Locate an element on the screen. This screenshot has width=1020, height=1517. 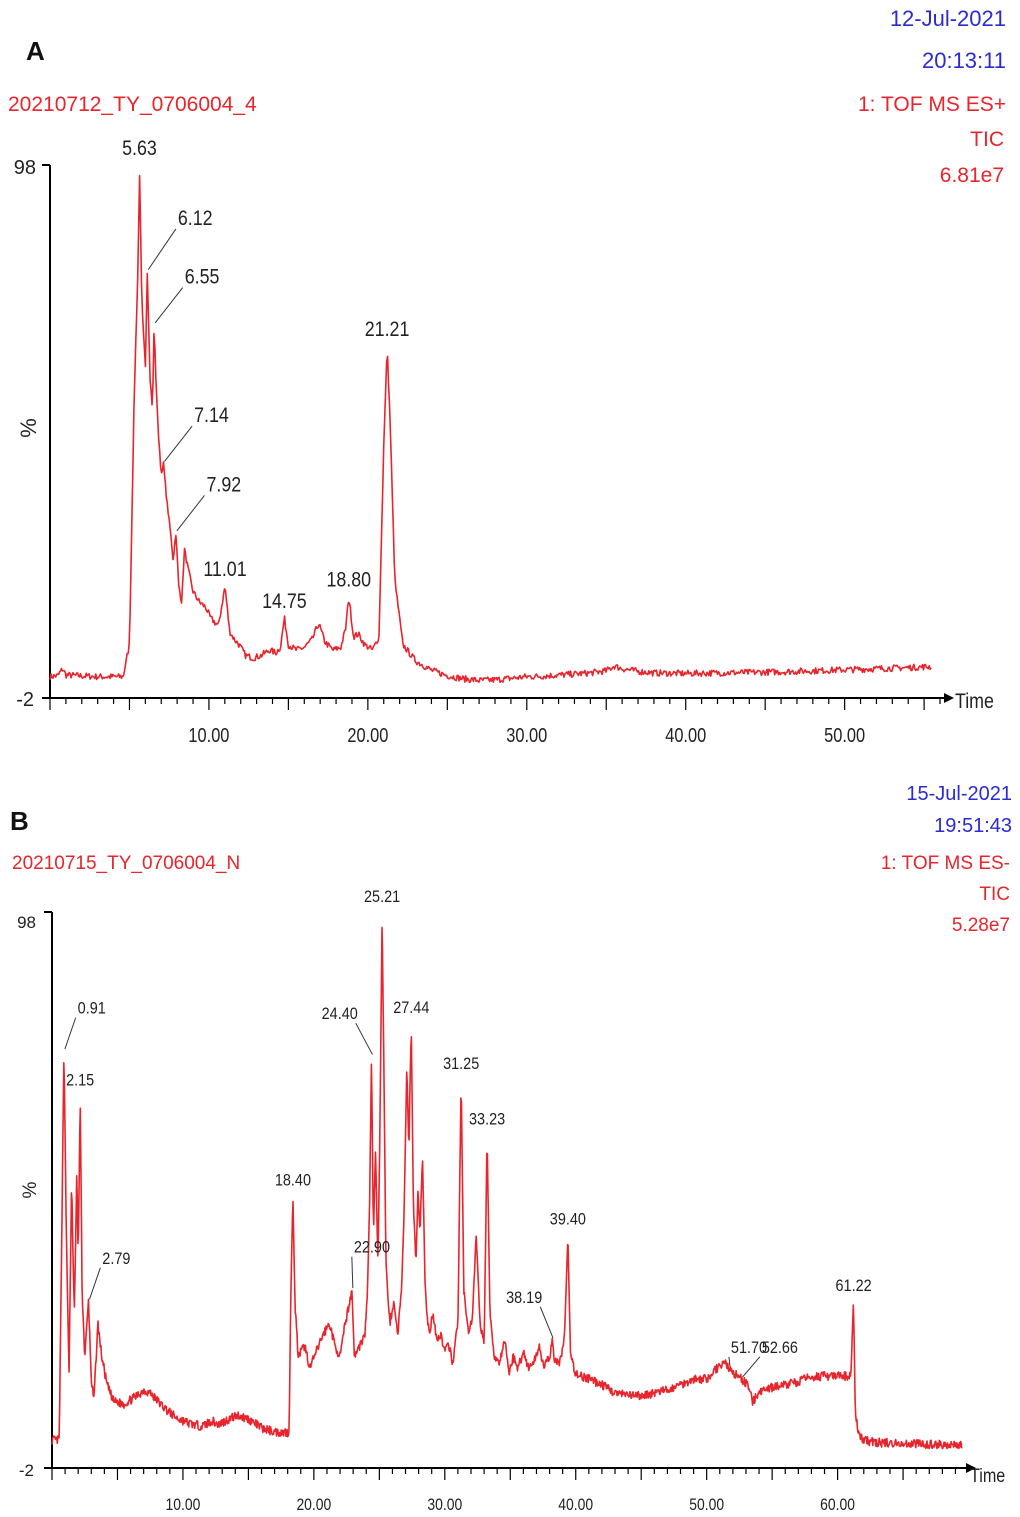
panel-a-time: 20:13:11 is located at coordinates (963, 60).